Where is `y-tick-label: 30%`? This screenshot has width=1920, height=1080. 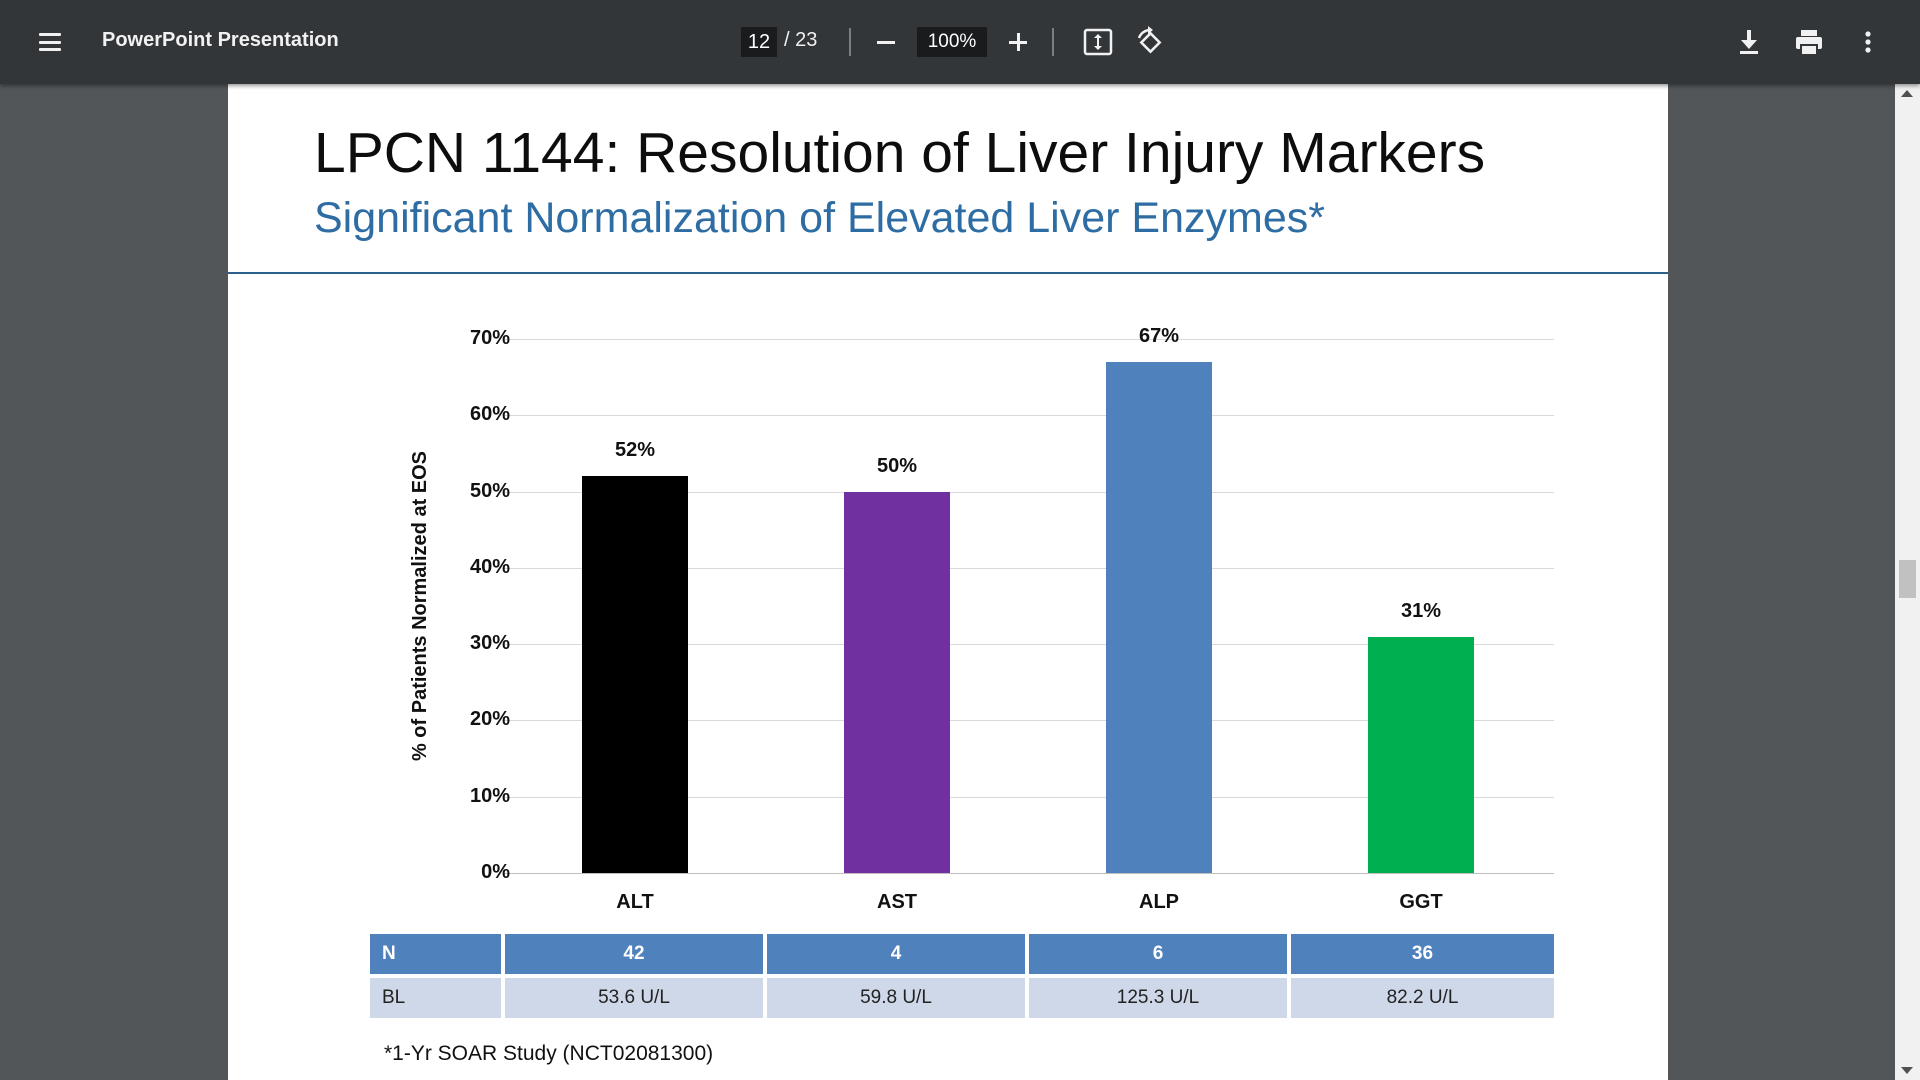
y-tick-label: 30% is located at coordinates (489, 643).